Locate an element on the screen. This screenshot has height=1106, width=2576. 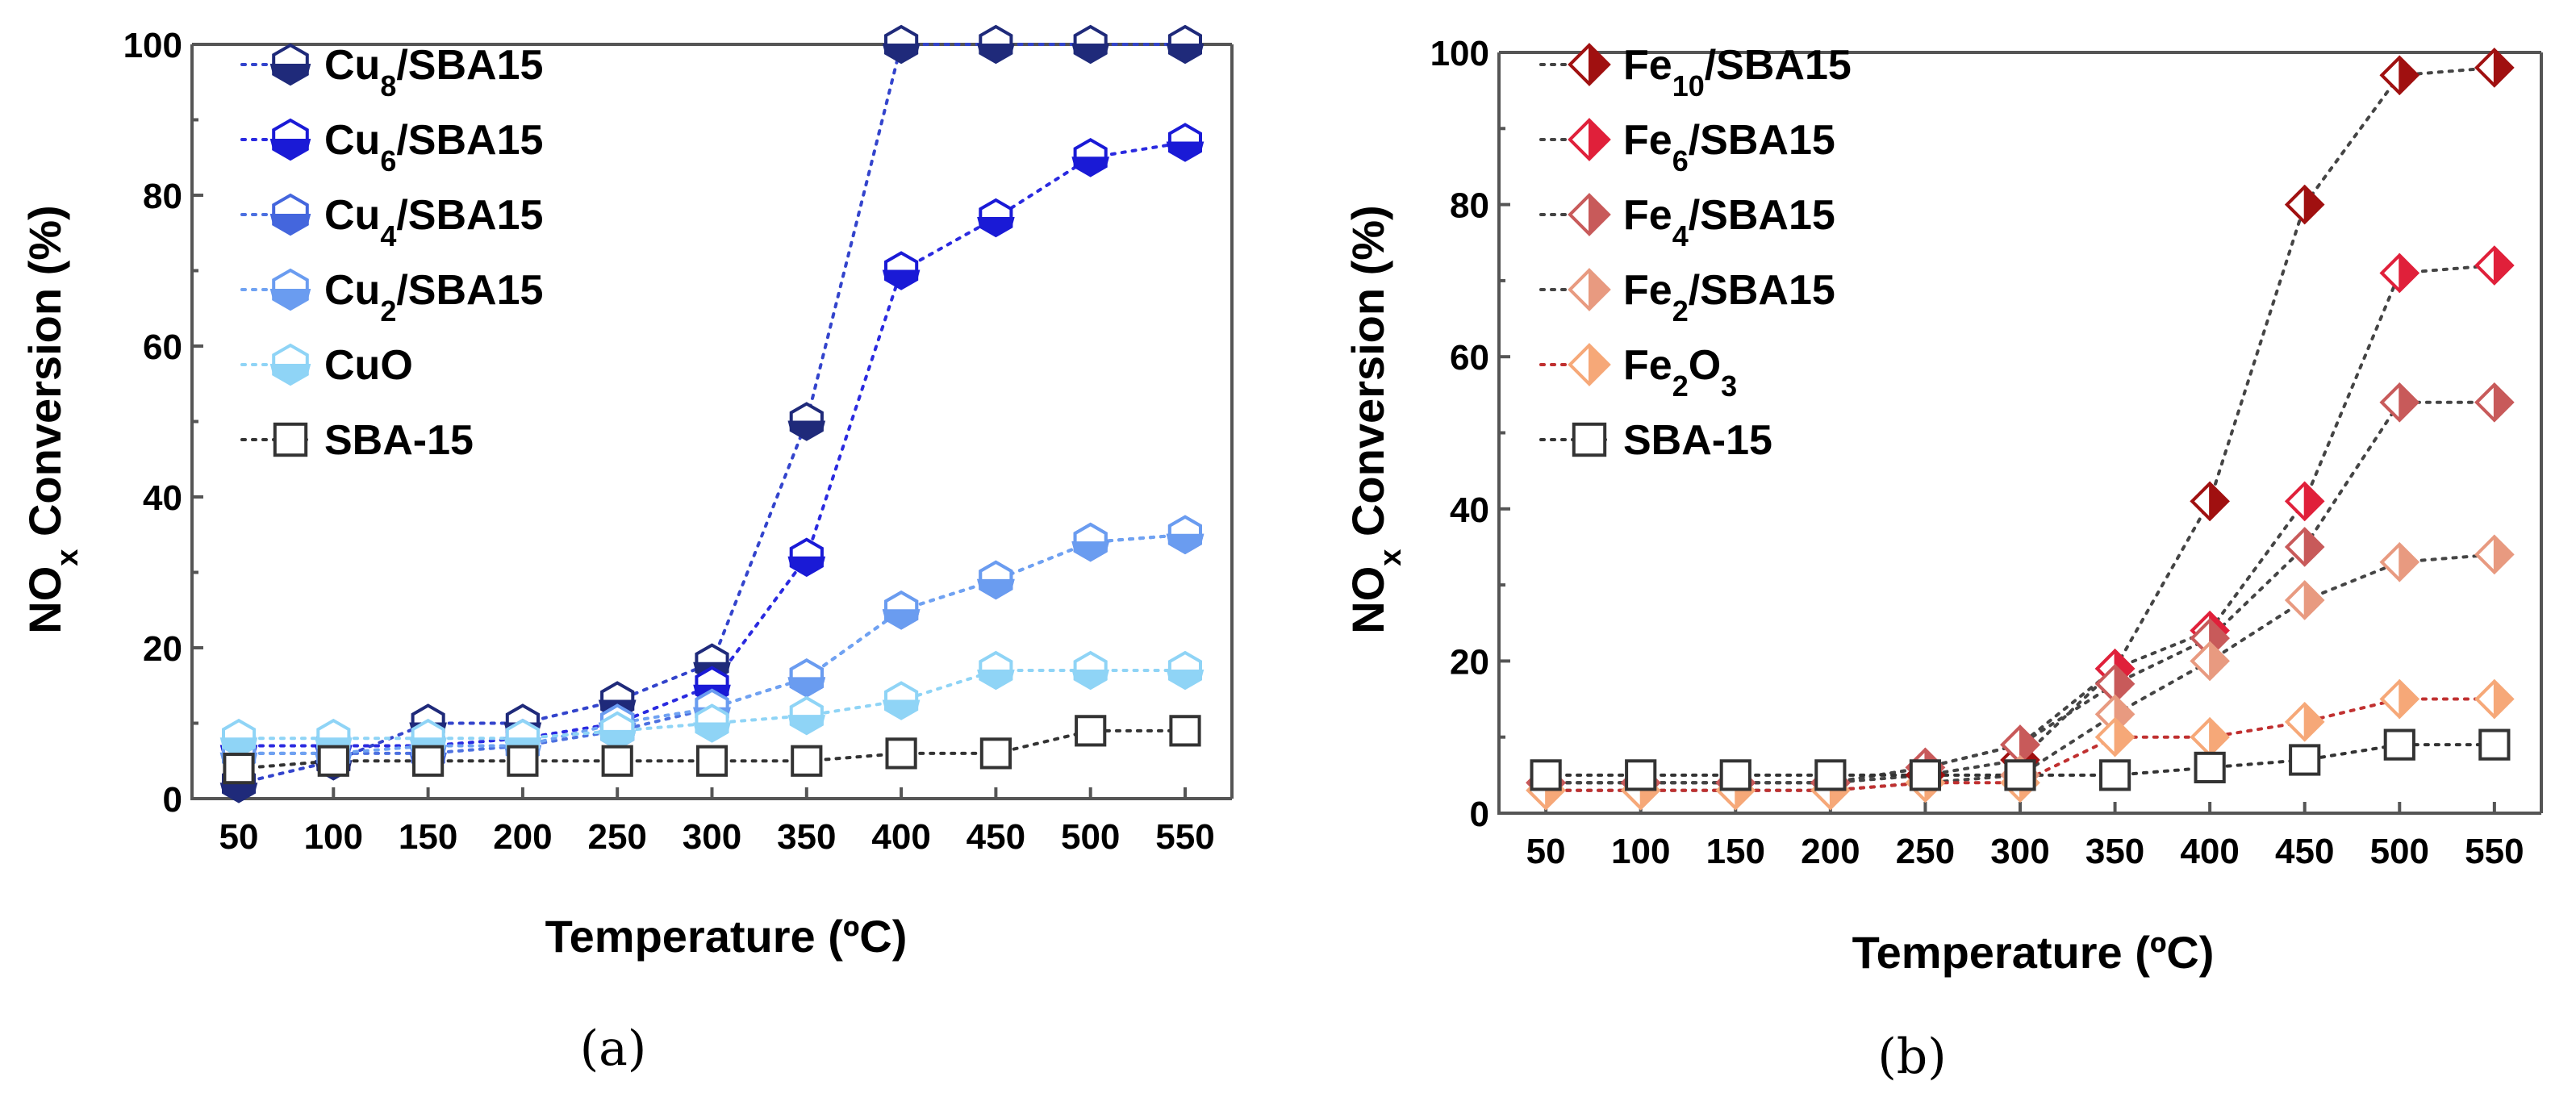
legend-label: Cu8/SBA15 is located at coordinates (433, 72).